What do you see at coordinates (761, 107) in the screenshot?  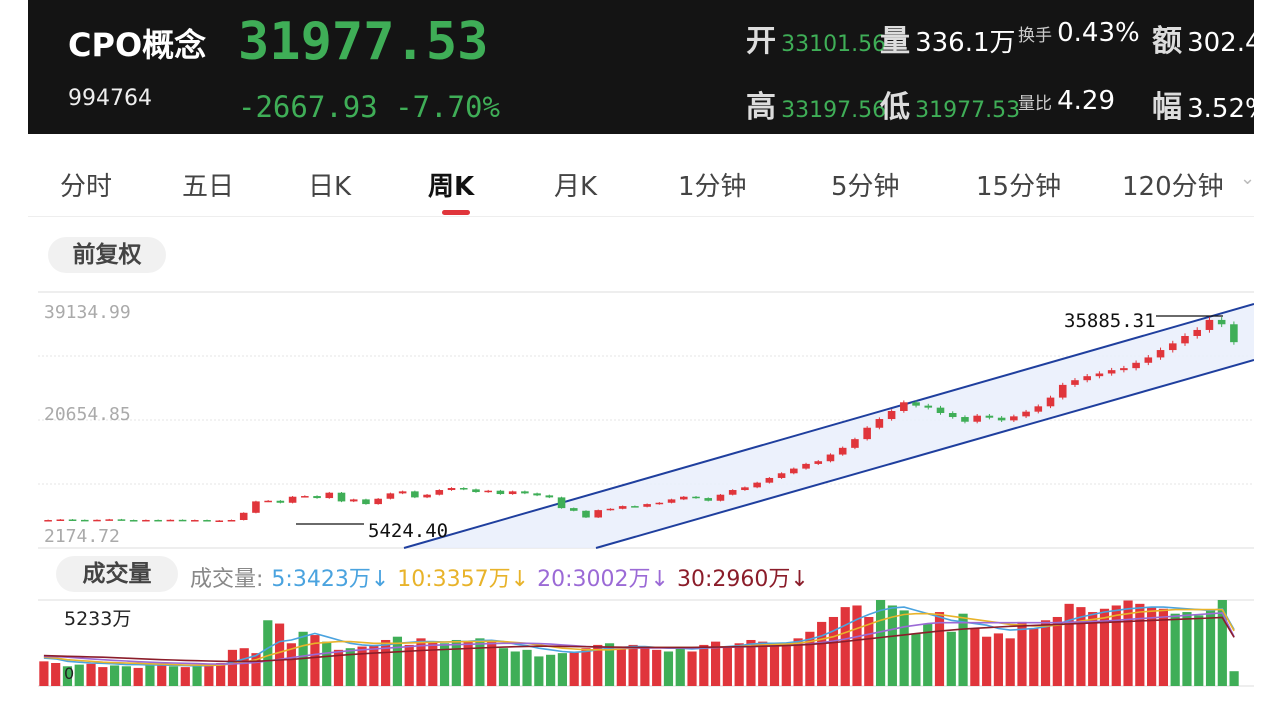 I see `high-label: 高` at bounding box center [761, 107].